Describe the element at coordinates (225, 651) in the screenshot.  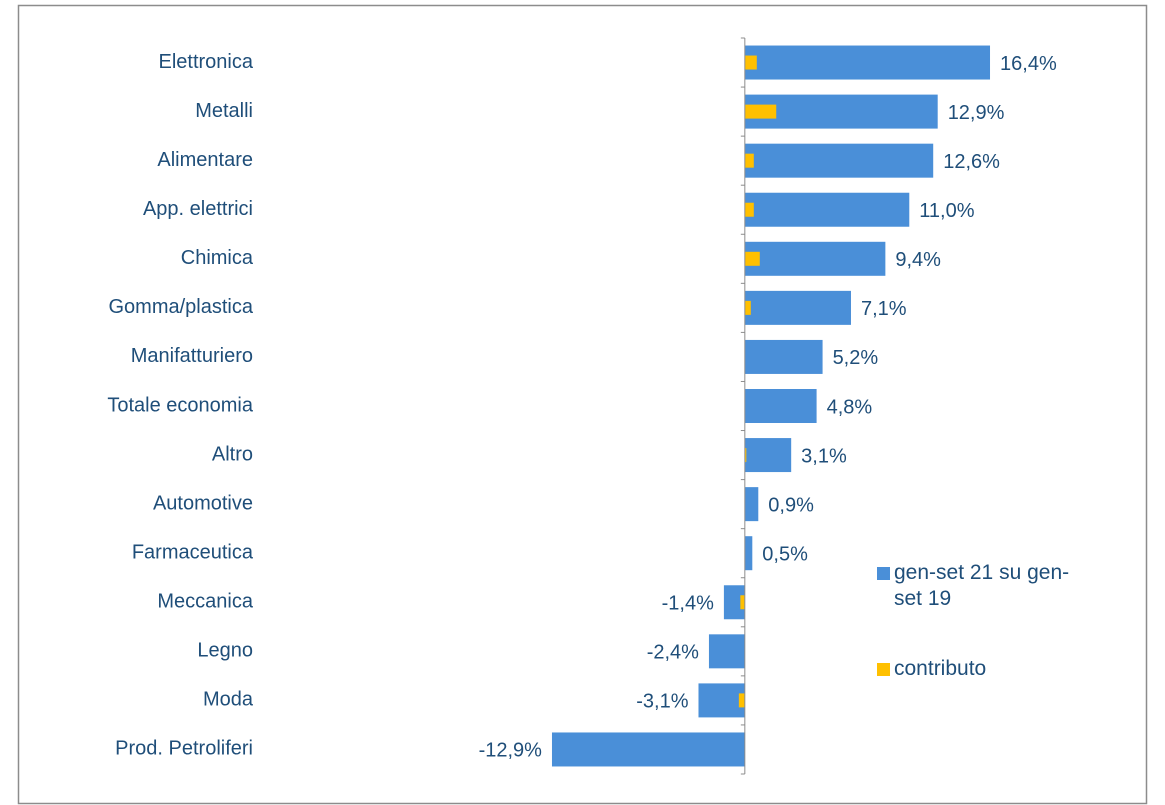
I see `y-tick-label: Legno` at that location.